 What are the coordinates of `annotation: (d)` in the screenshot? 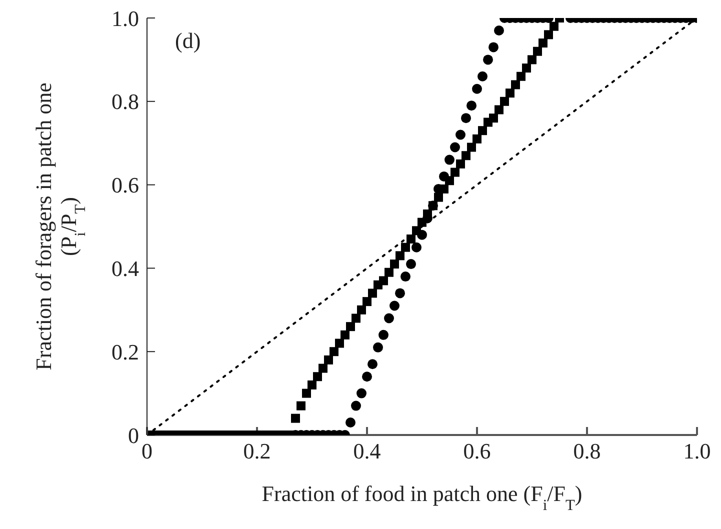 It's located at (188, 40).